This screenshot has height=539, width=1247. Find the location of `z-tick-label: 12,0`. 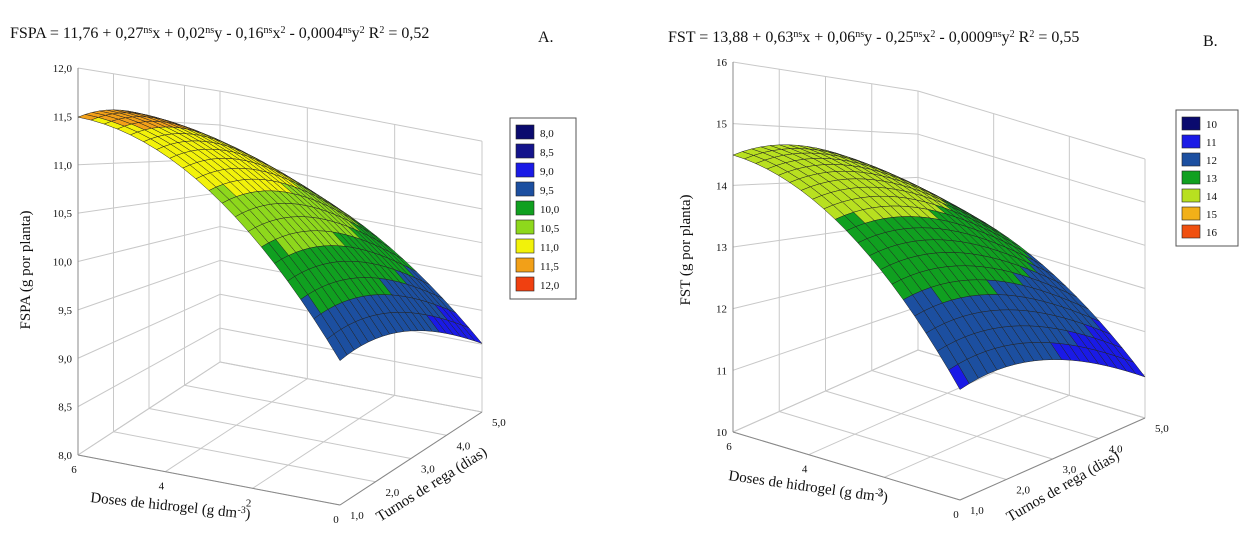

z-tick-label: 12,0 is located at coordinates (63, 69).